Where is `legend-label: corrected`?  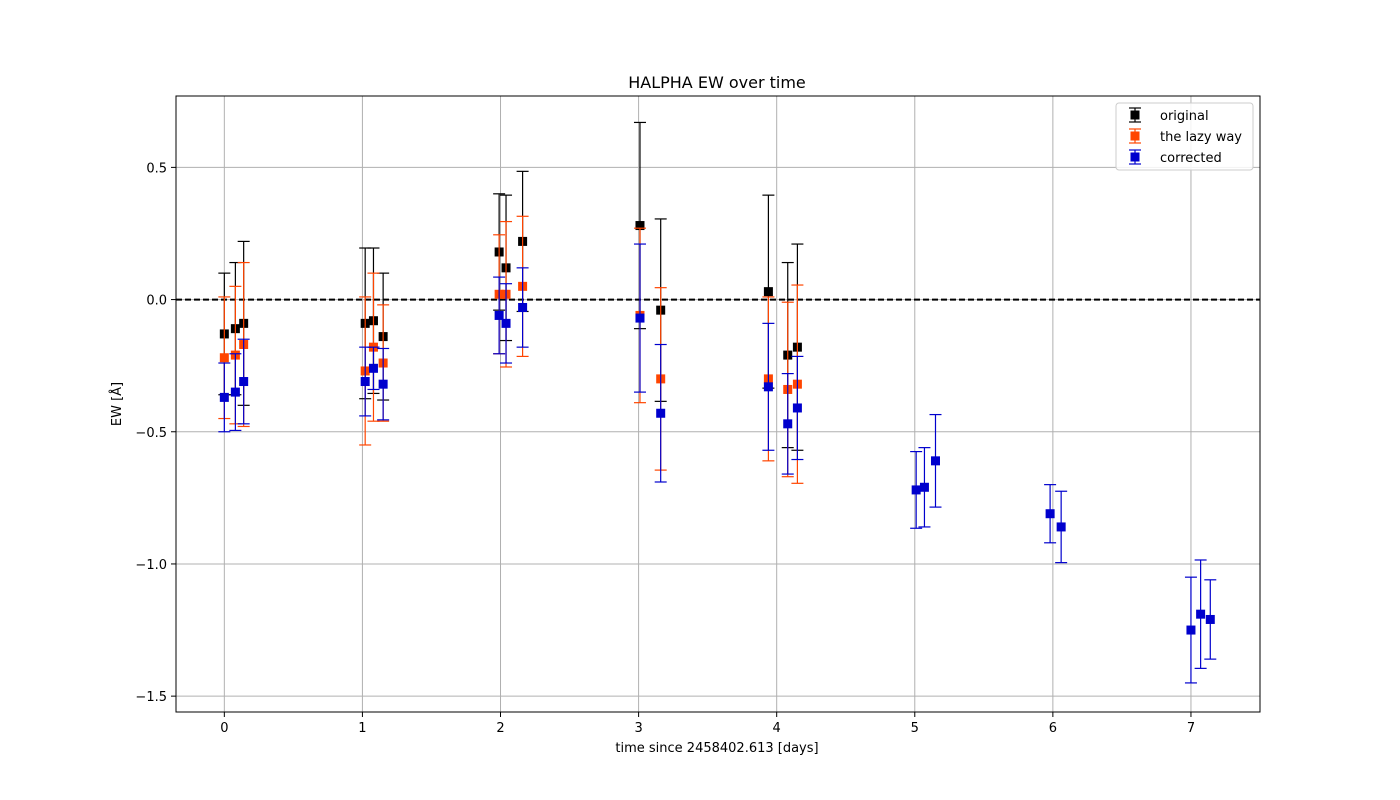 legend-label: corrected is located at coordinates (1191, 158).